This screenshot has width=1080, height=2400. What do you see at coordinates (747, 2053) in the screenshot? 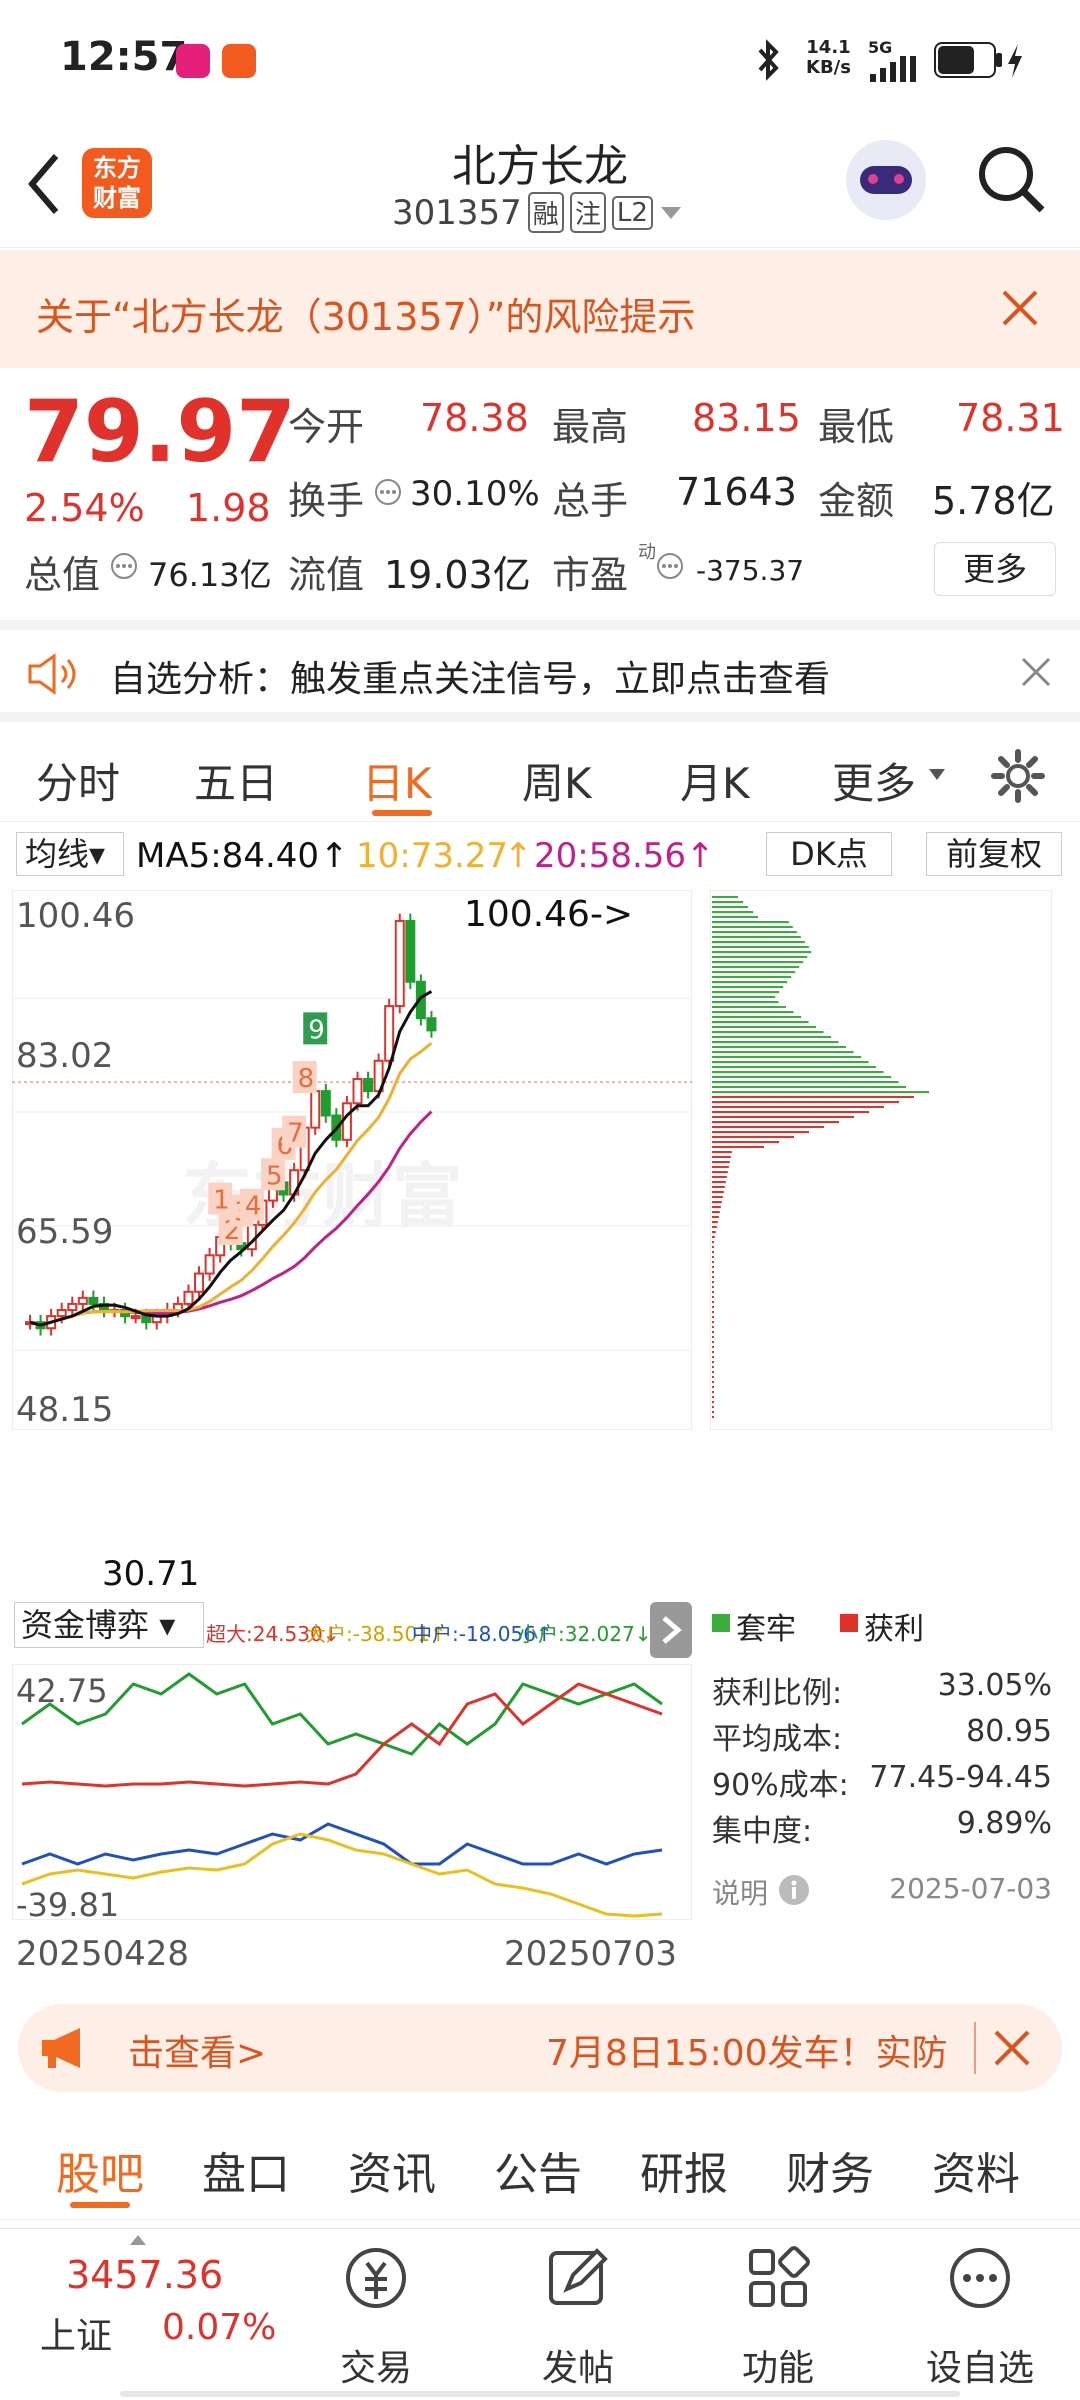
I see `promo-right-text: 7月8日15:00发车！实防` at bounding box center [747, 2053].